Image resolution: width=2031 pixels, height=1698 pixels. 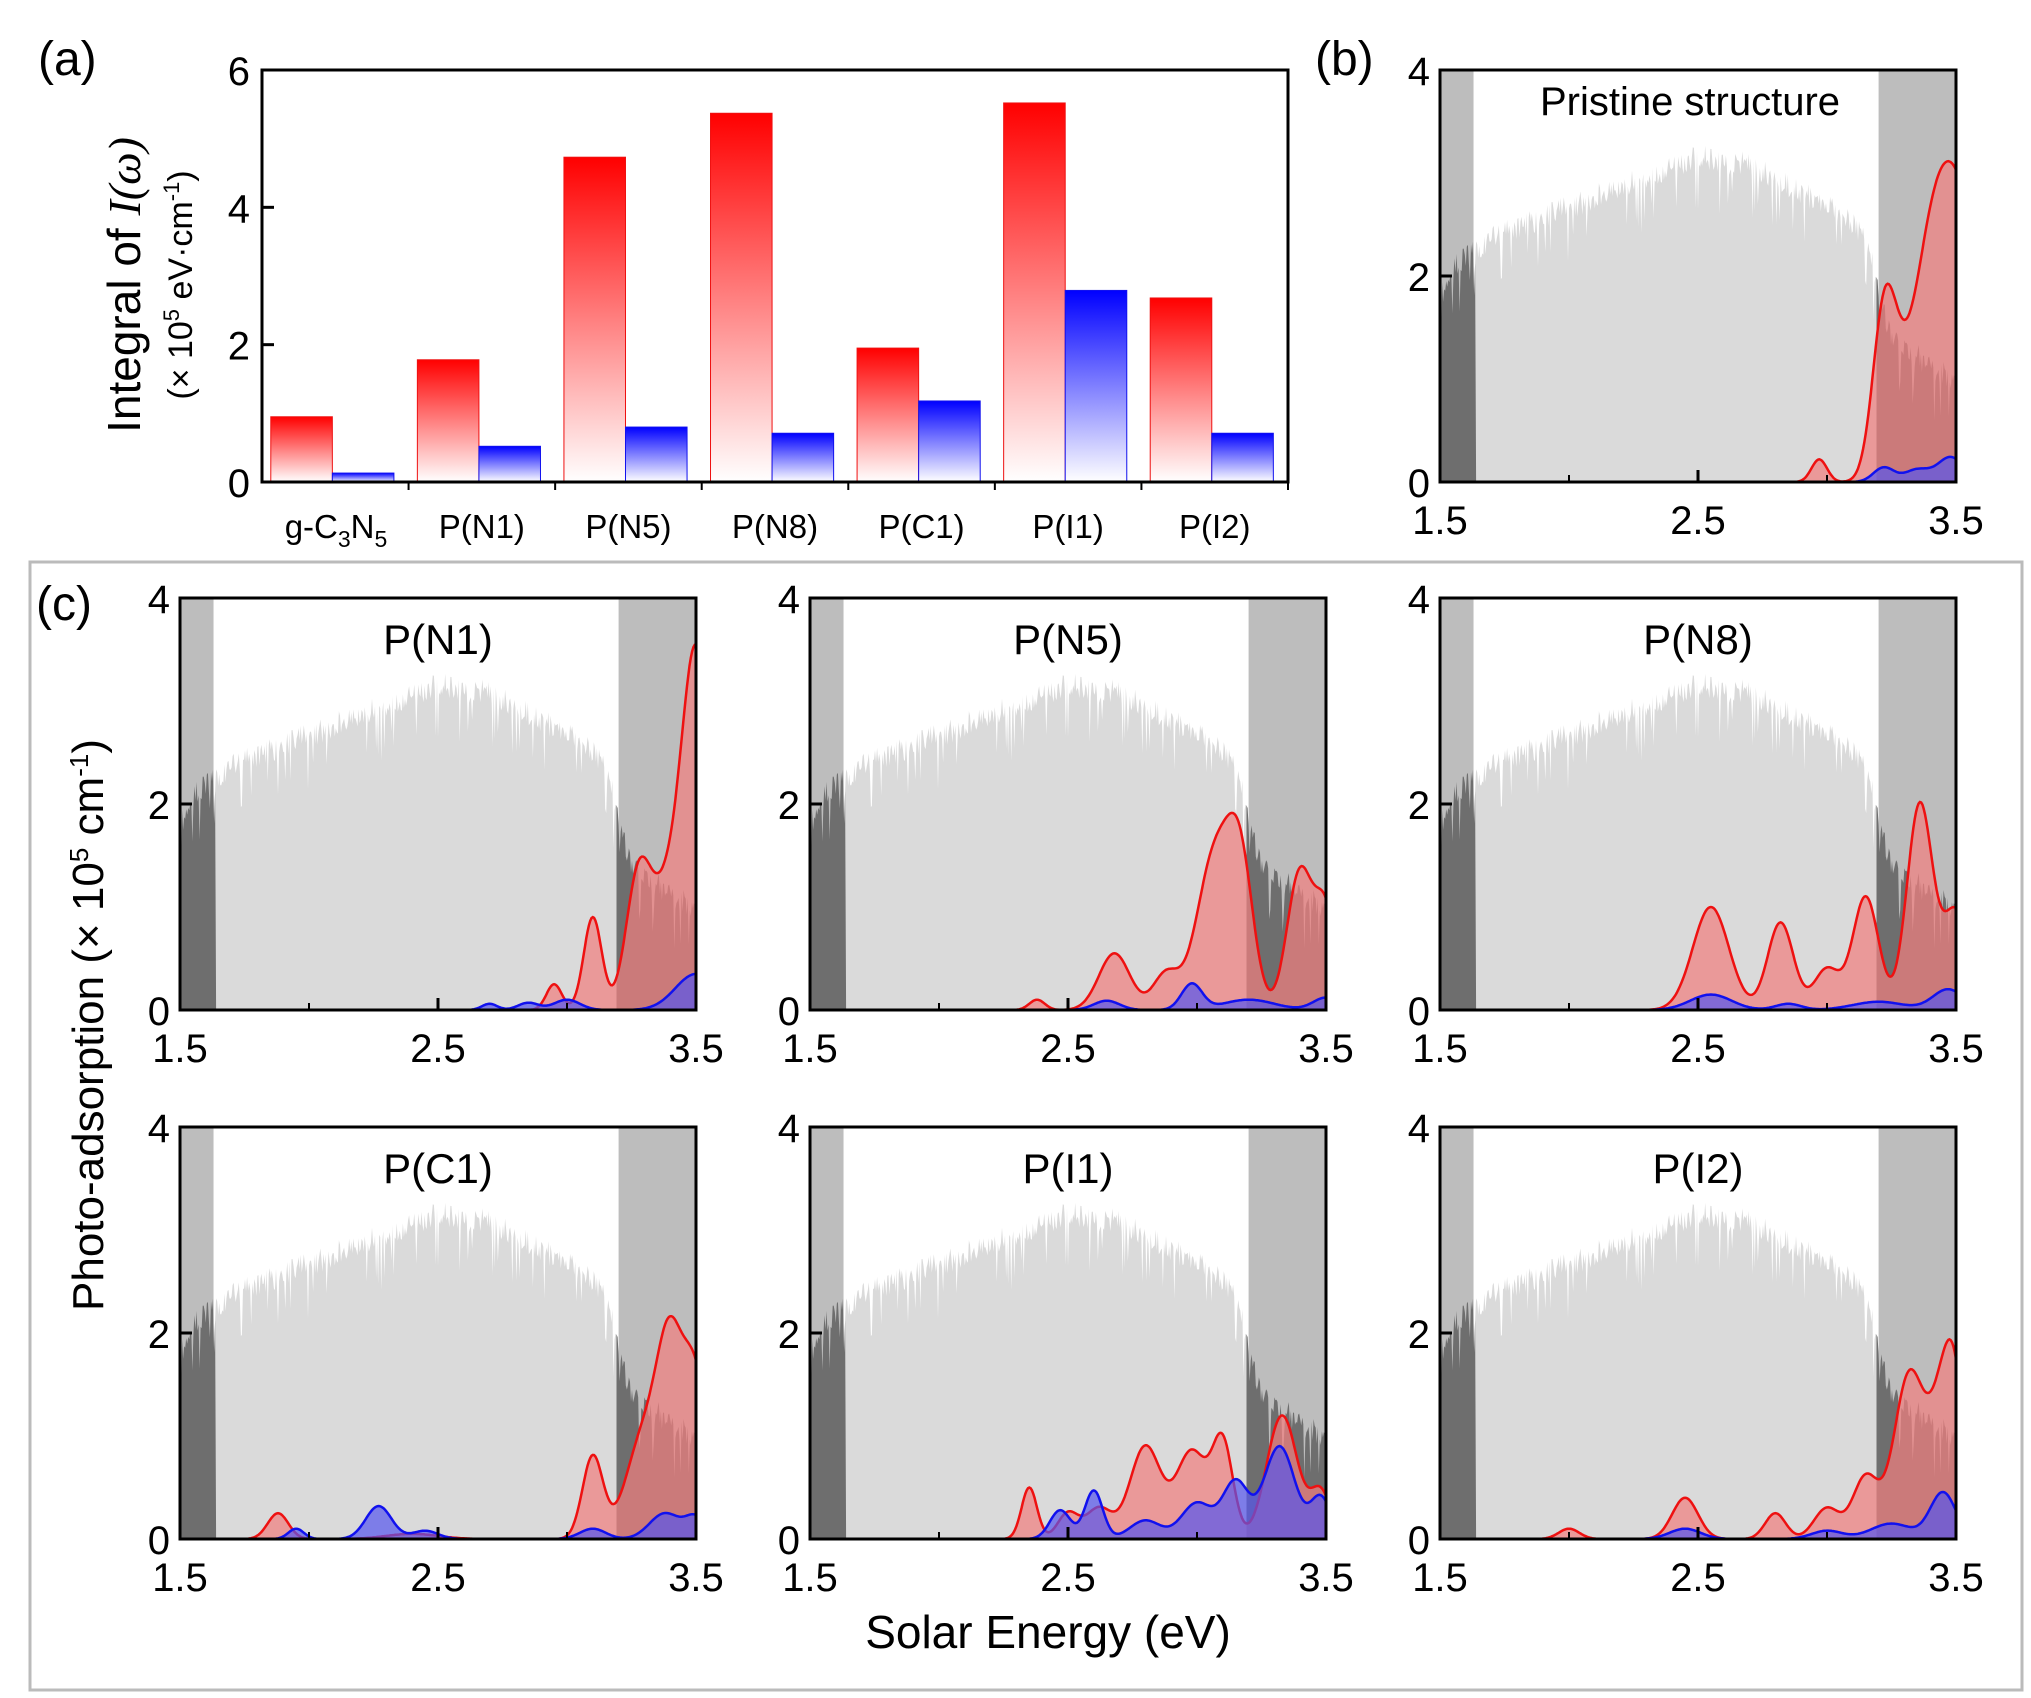 I want to click on bar-category-label: P(I1), so click(x=1068, y=526).